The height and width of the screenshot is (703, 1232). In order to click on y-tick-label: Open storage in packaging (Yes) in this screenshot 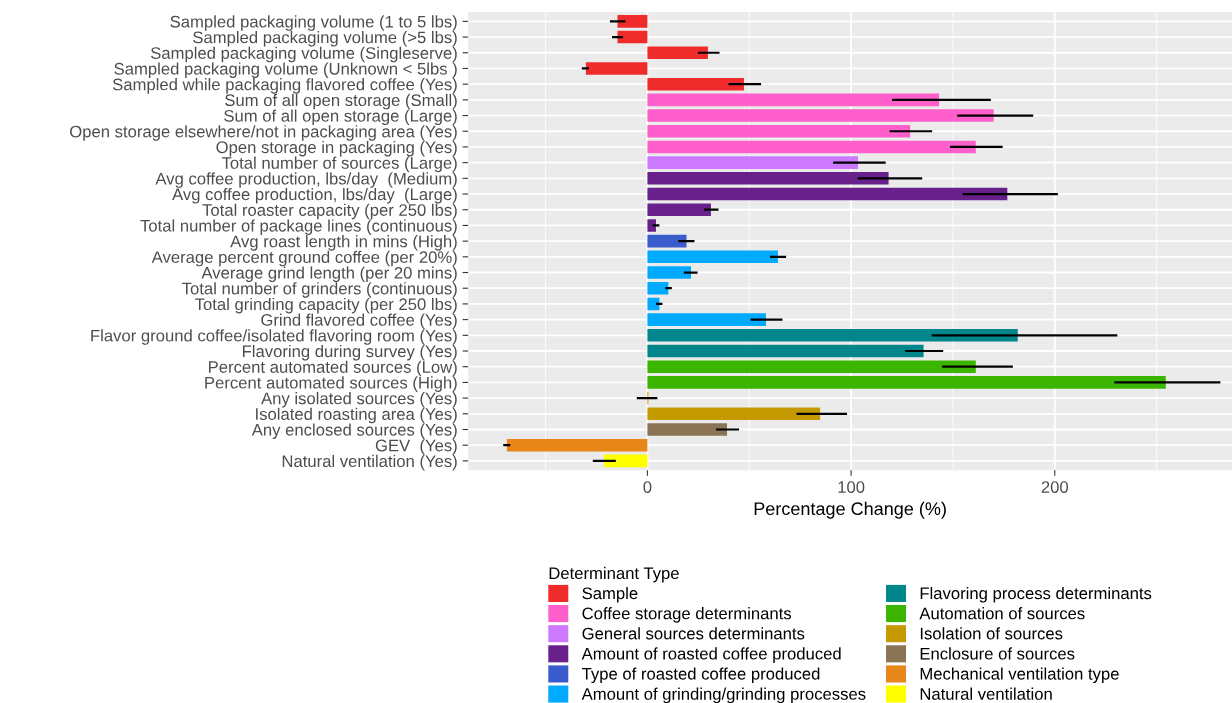, I will do `click(336, 148)`.